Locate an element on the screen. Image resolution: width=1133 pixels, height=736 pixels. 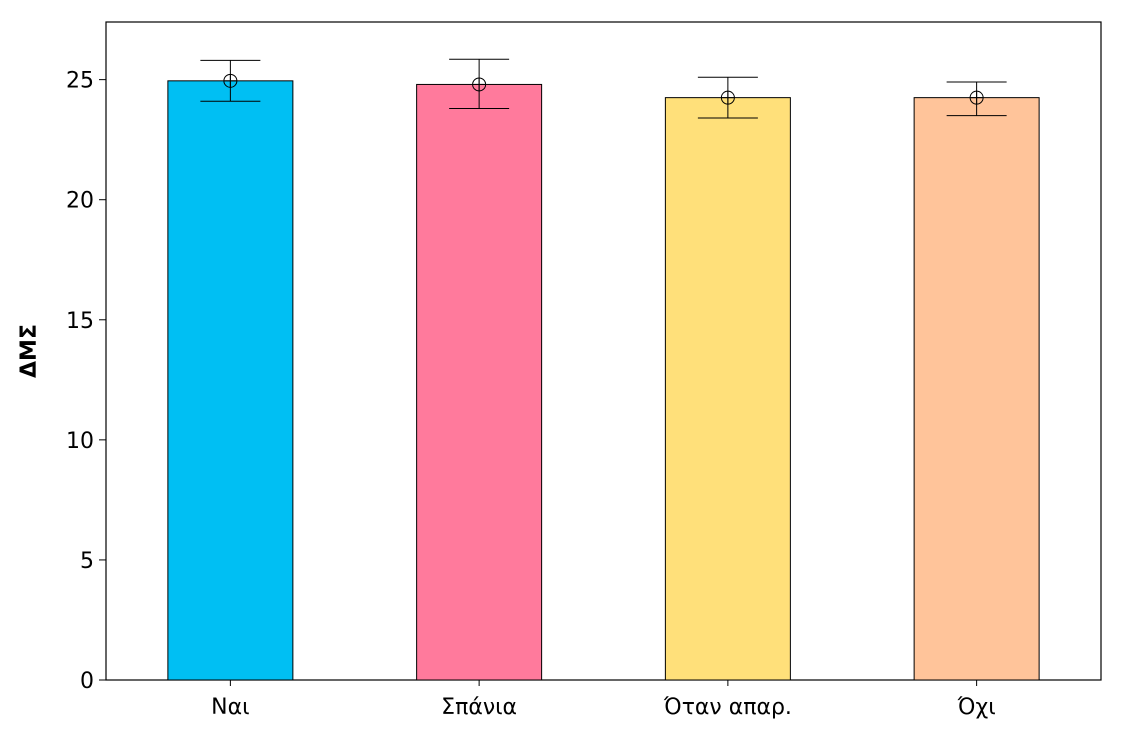
x-tick-label-3: Όταν απαρ. is located at coordinates (727, 707).